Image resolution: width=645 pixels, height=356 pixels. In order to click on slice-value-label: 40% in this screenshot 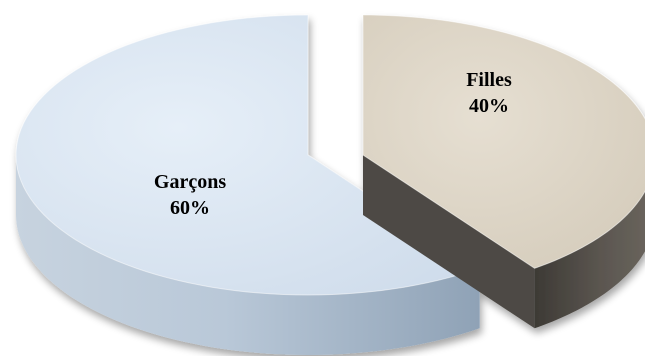, I will do `click(489, 106)`.